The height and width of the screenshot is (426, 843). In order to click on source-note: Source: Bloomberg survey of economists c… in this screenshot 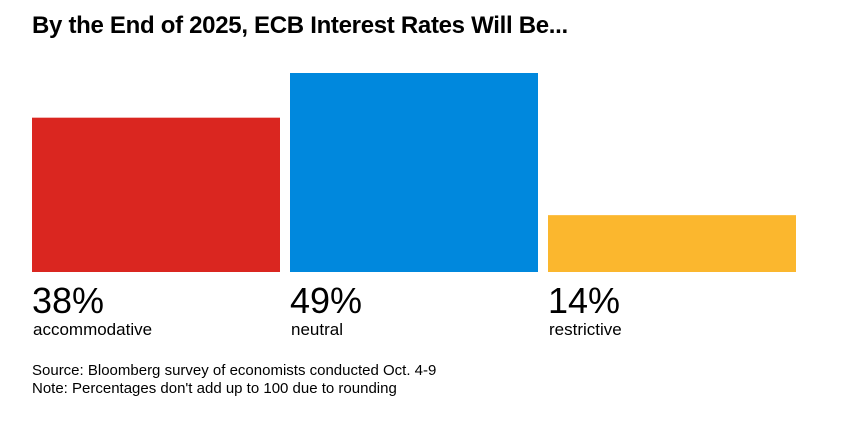, I will do `click(234, 370)`.